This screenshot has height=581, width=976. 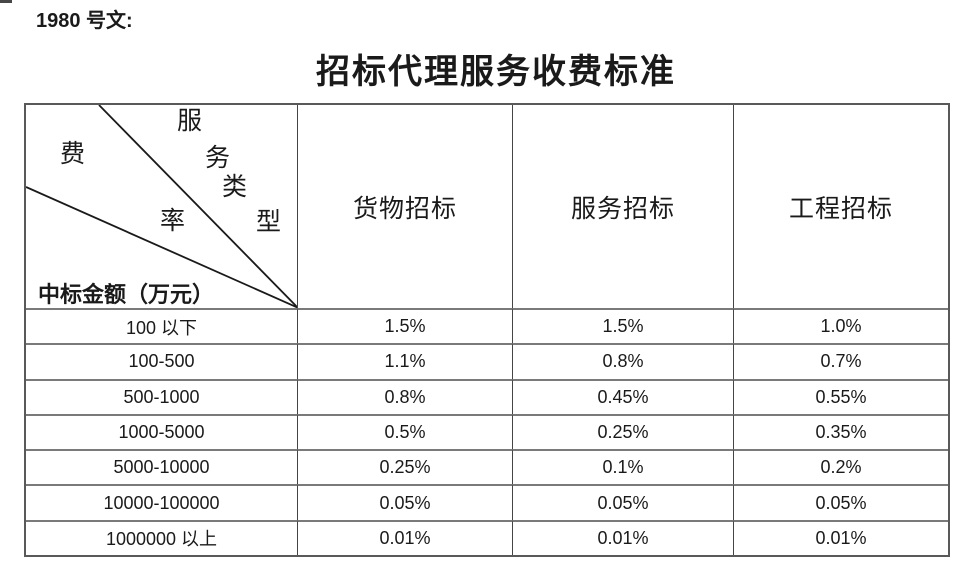 What do you see at coordinates (404, 431) in the screenshot?
I see `fee-value-cell: 0.5%` at bounding box center [404, 431].